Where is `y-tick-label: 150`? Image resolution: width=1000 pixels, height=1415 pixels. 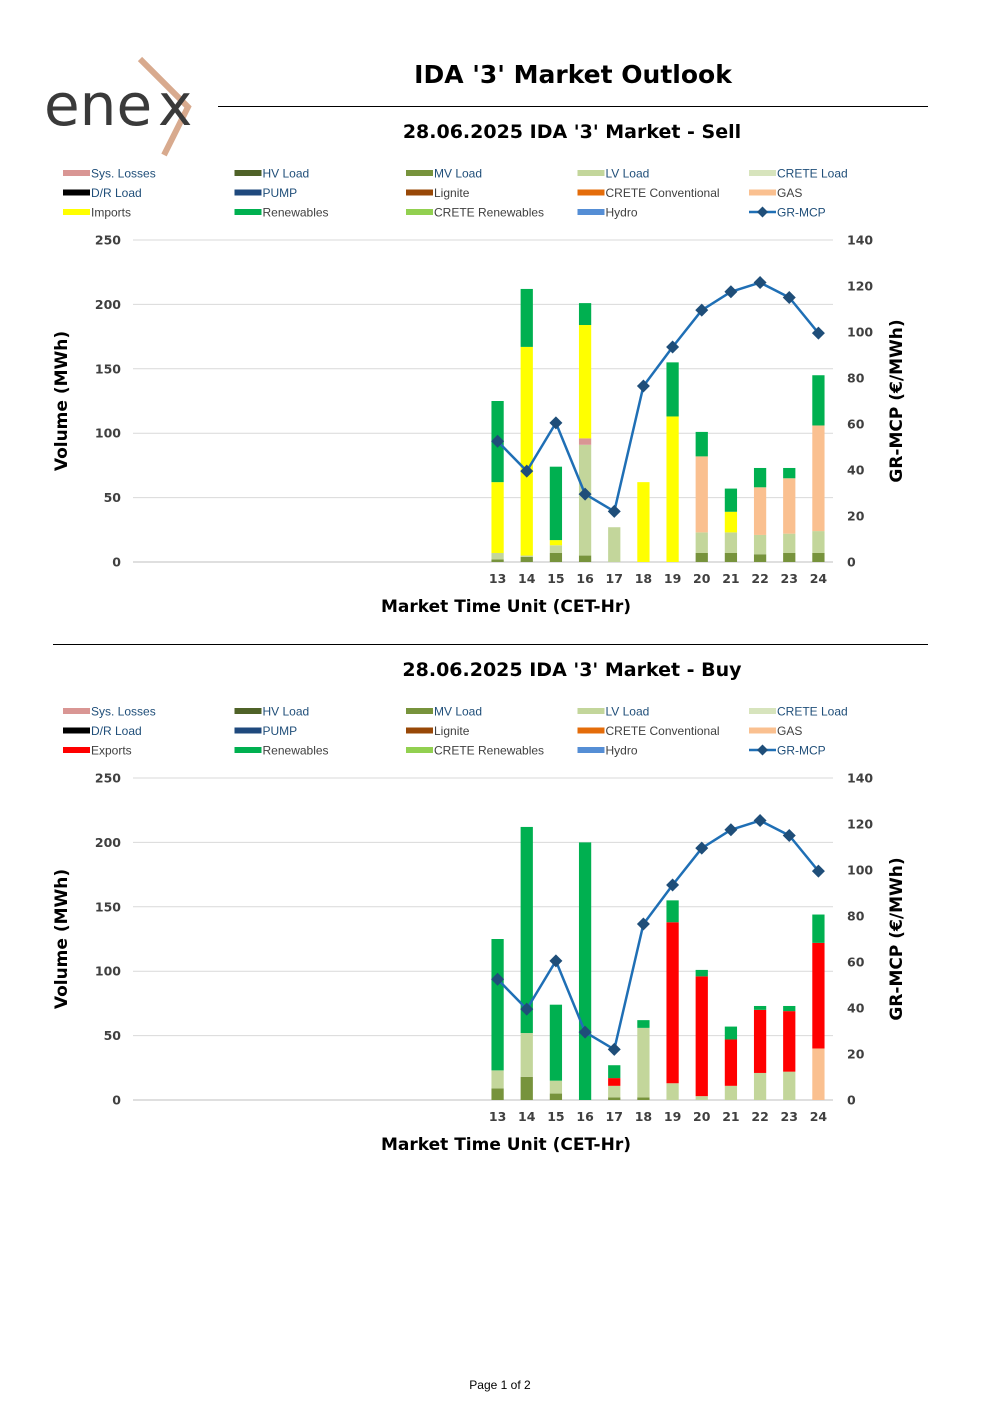 y-tick-label: 150 is located at coordinates (108, 906).